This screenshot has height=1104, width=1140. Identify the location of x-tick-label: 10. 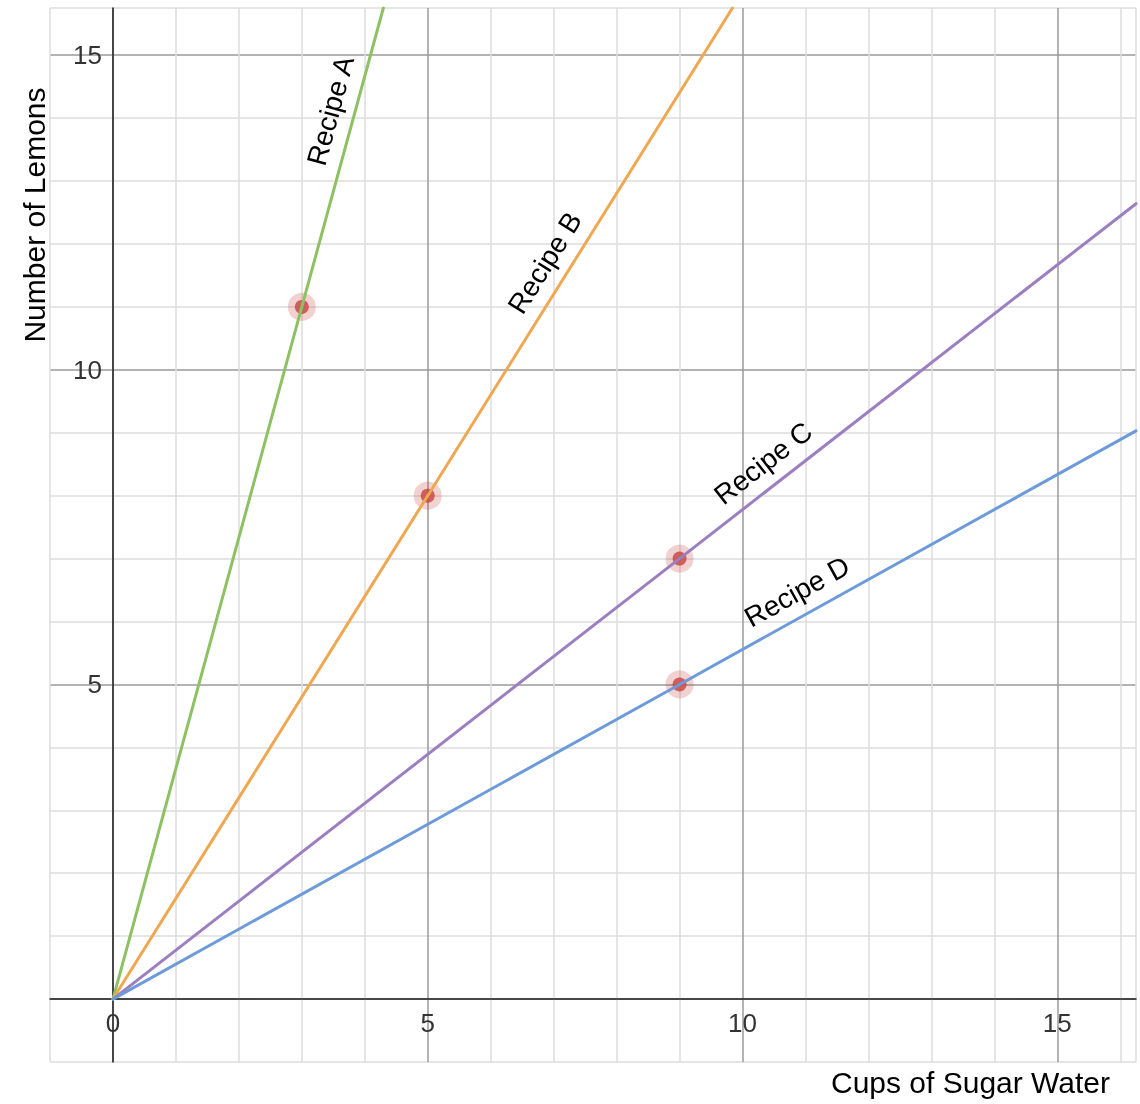
(742, 1023).